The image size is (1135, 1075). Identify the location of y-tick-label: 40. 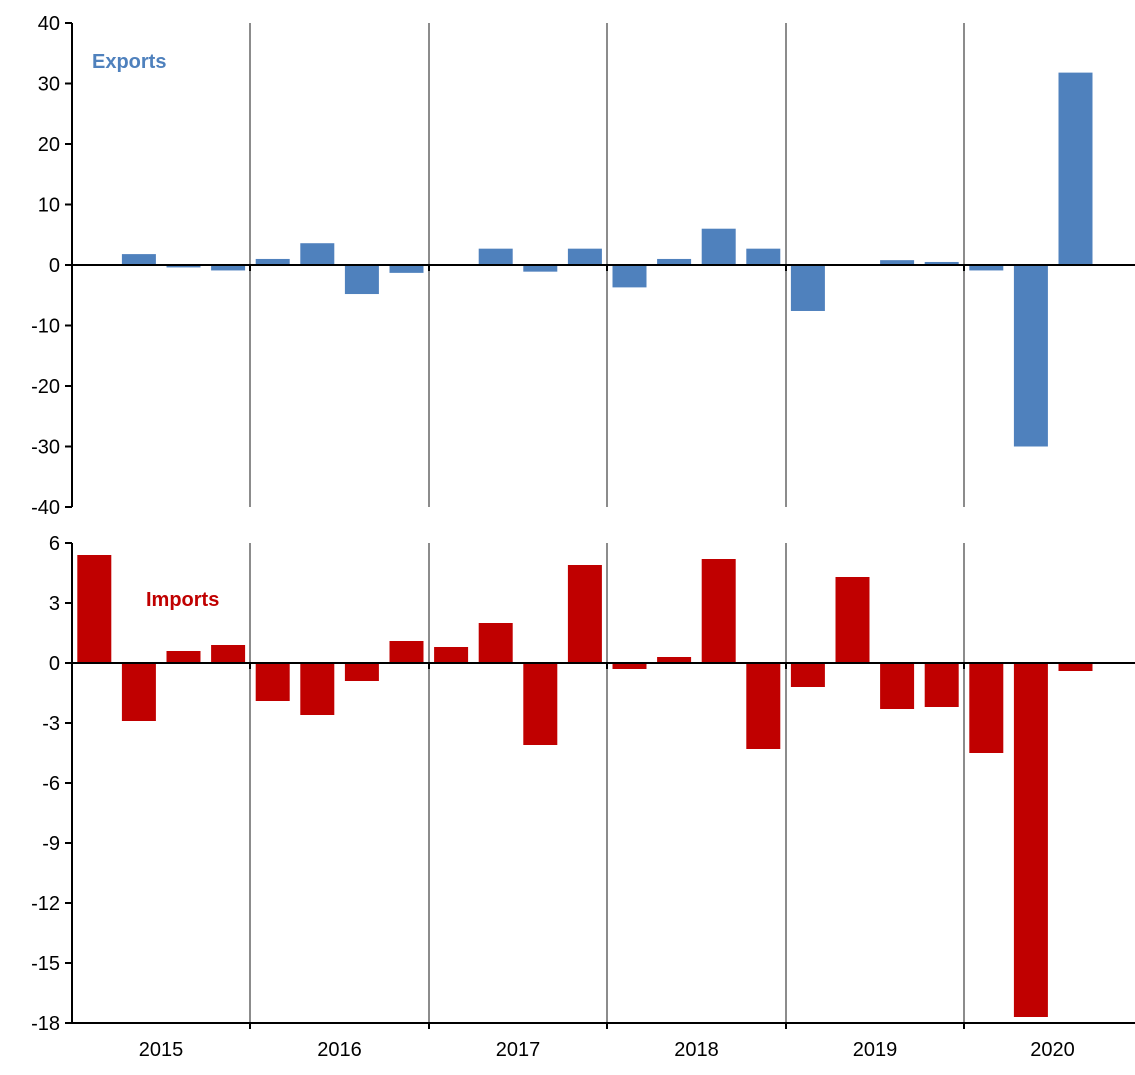
(49, 24).